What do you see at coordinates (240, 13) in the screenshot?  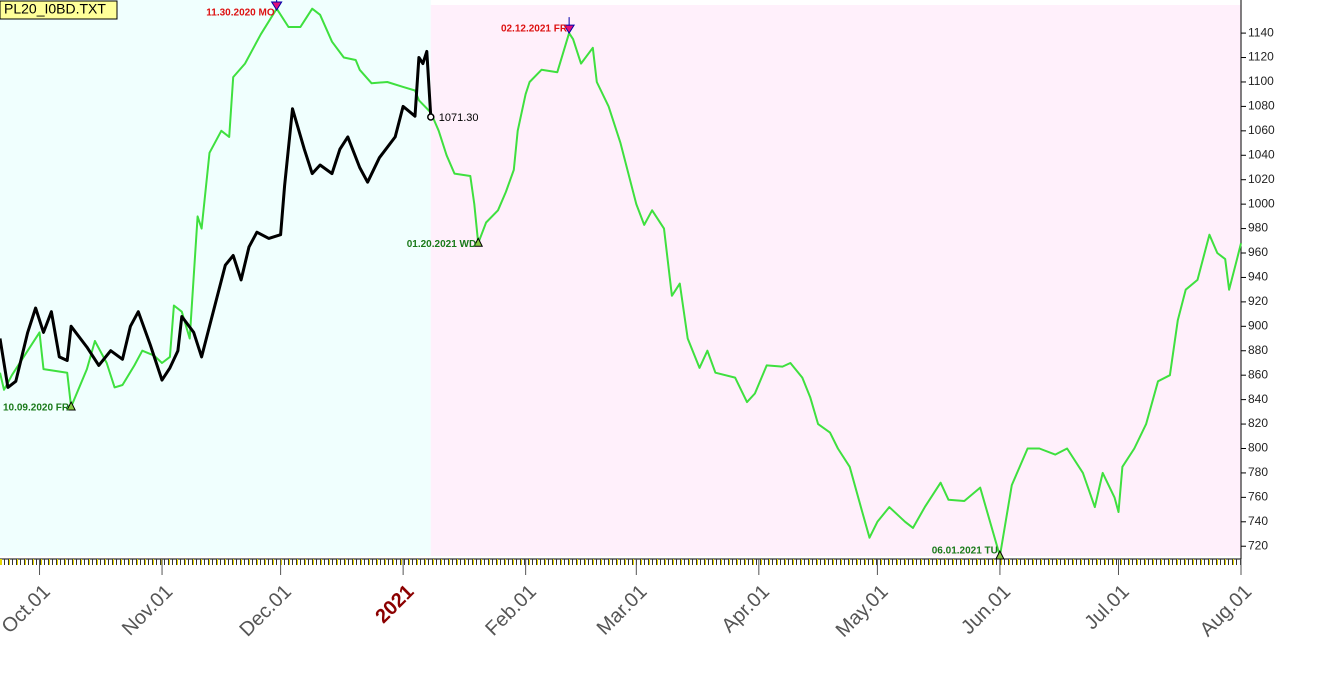 I see `high-label: 11.30.2020 MO` at bounding box center [240, 13].